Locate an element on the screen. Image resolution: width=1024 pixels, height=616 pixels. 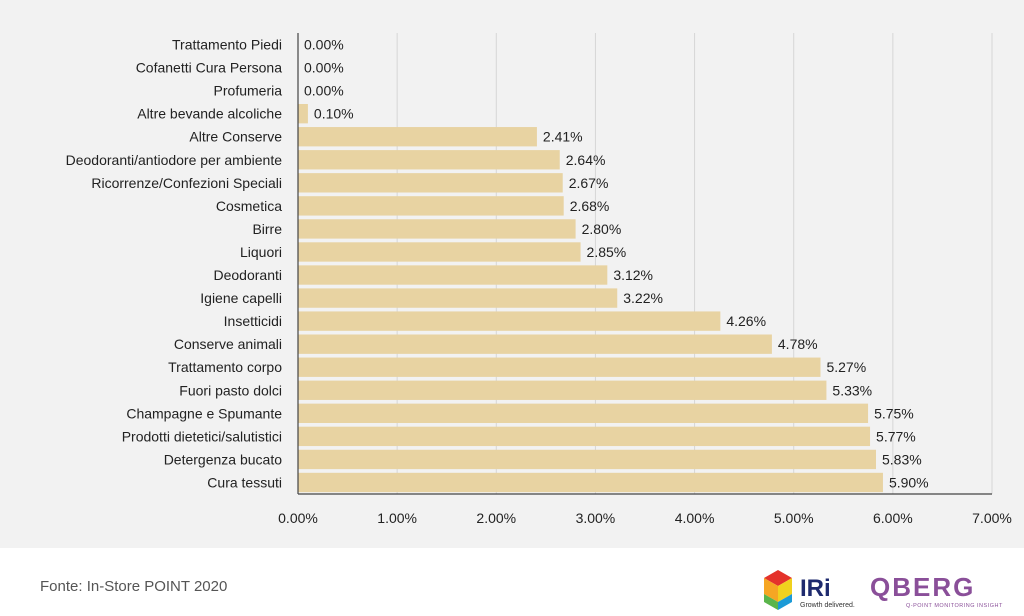
x-tick-label: 3.00% is located at coordinates (596, 518).